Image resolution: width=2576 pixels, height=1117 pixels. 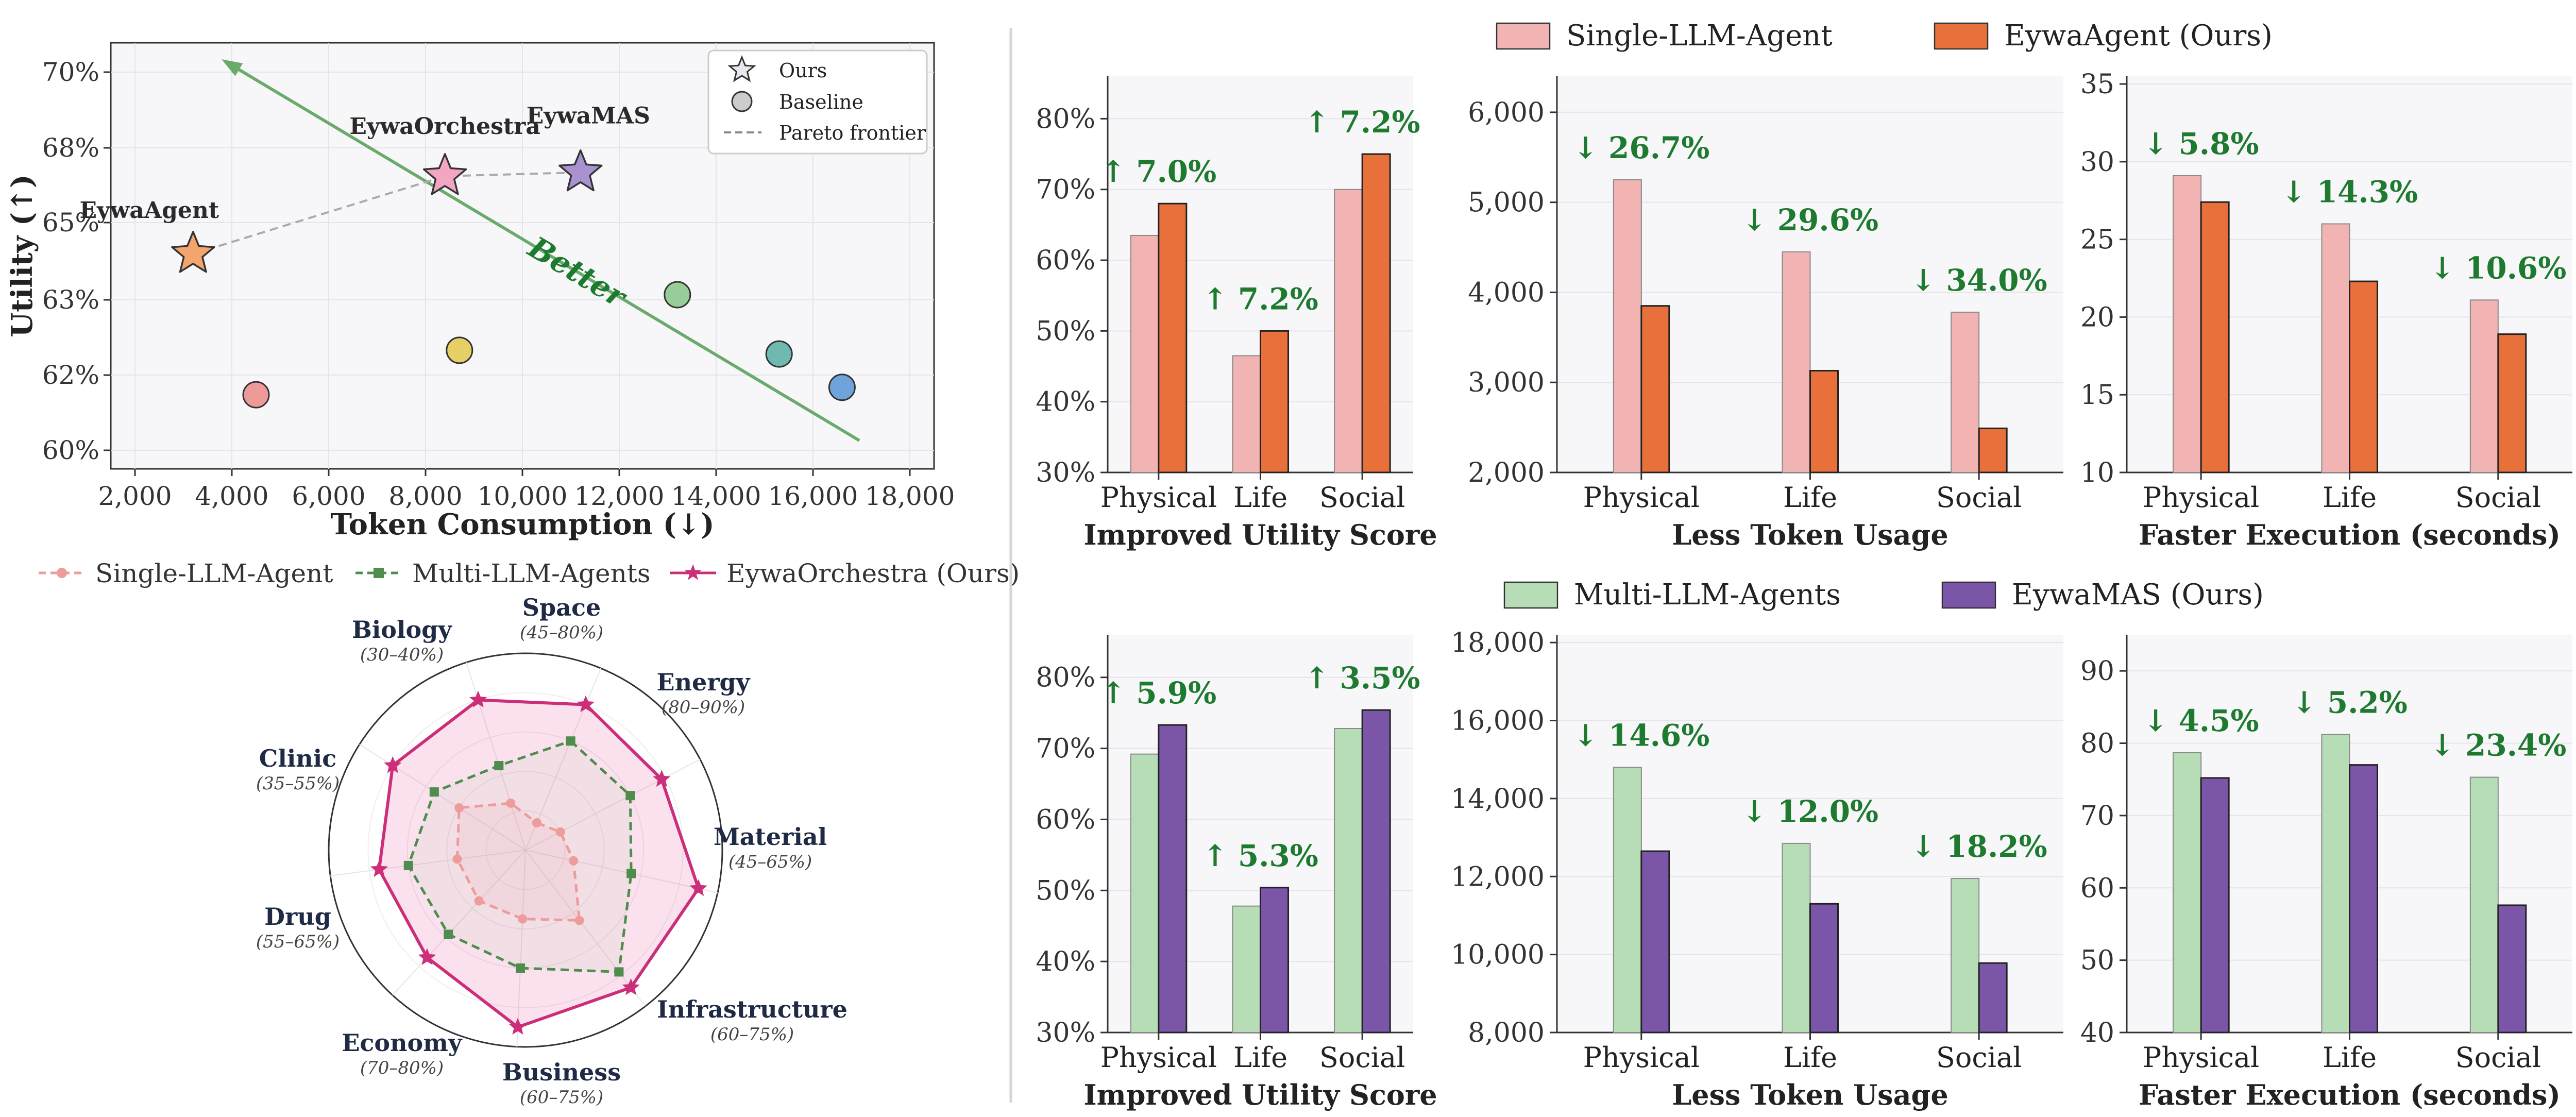 I want to click on bar-annotation: ↓ 23.4%, so click(x=2498, y=745).